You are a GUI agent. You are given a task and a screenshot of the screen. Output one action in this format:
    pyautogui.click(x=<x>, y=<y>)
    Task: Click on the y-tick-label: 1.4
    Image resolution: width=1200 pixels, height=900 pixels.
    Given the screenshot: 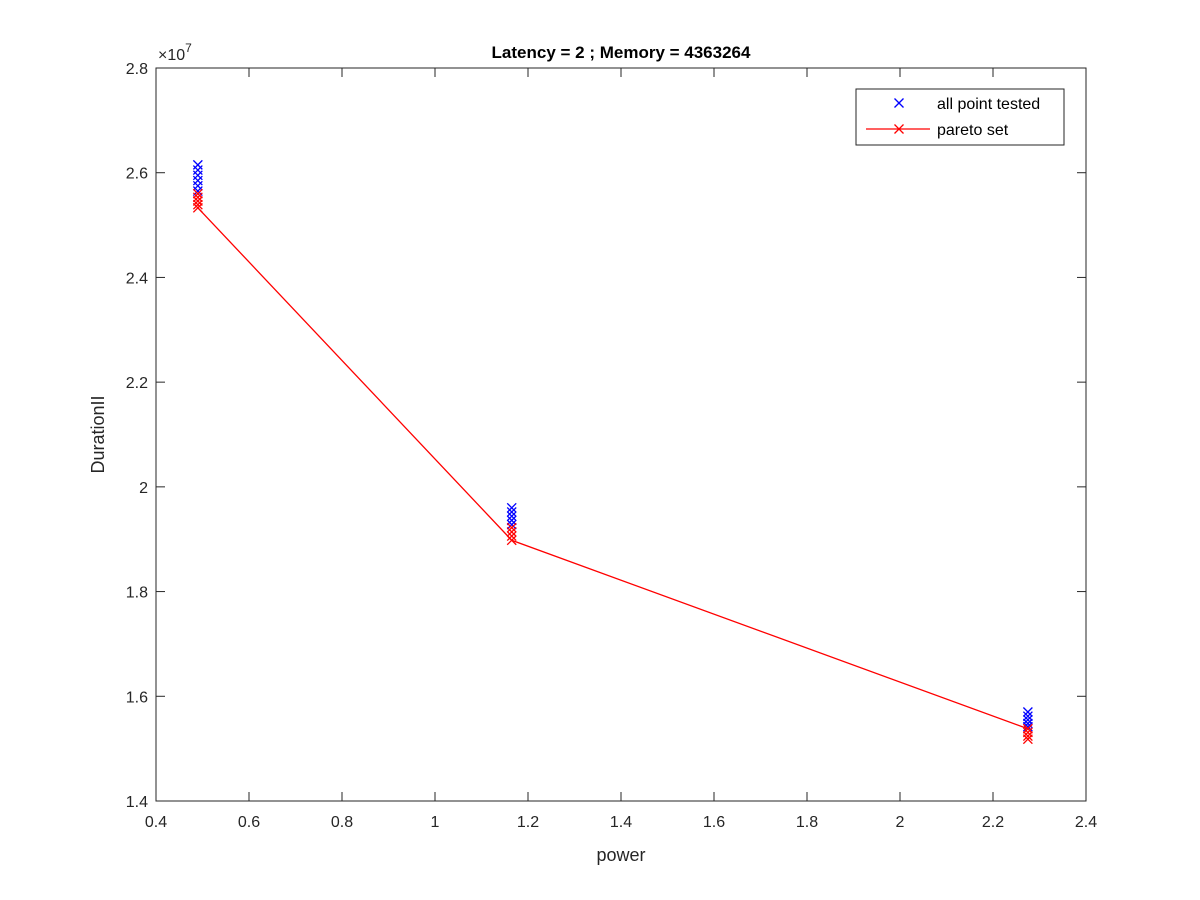 What is the action you would take?
    pyautogui.click(x=137, y=802)
    